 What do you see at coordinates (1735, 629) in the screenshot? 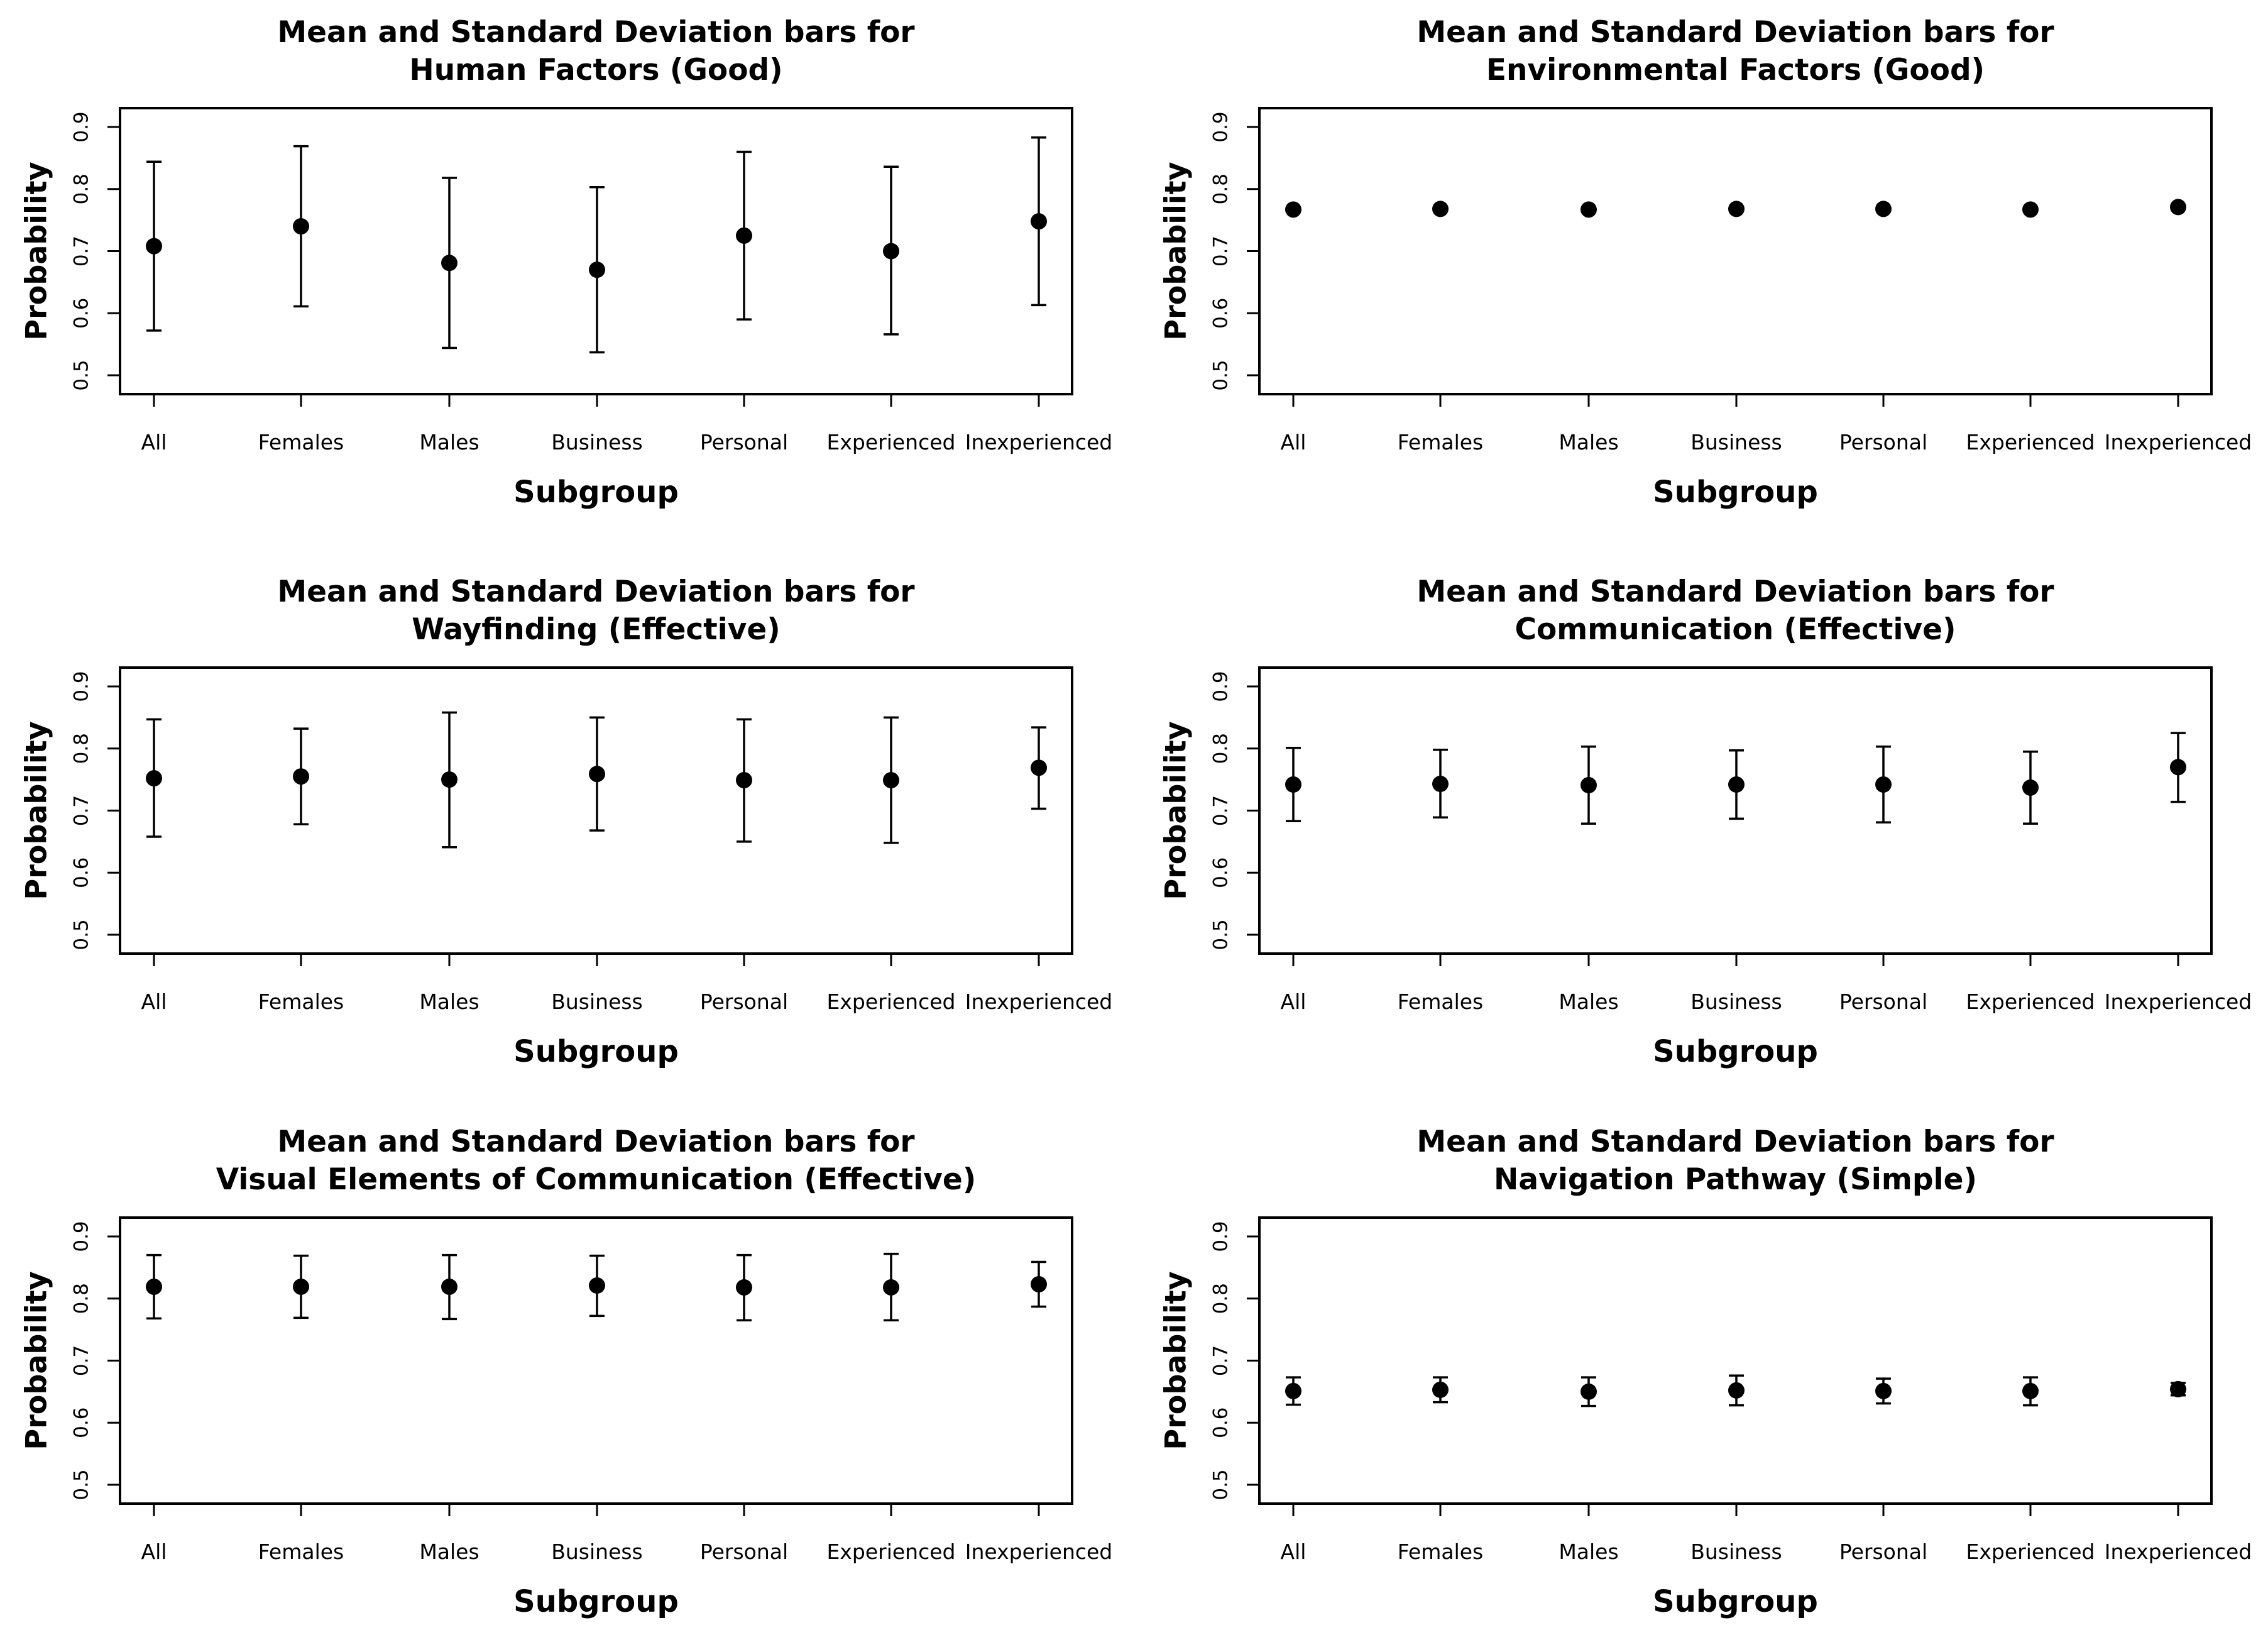
I see `chart-title-line-2: Communication (Effective)` at bounding box center [1735, 629].